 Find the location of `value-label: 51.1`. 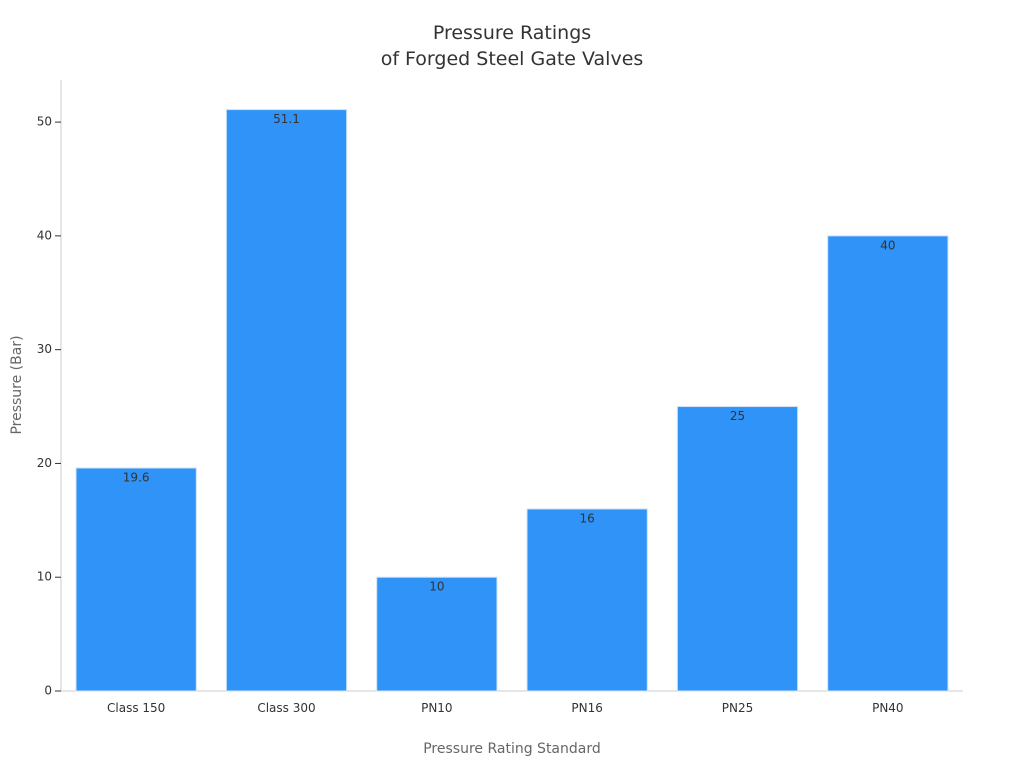

value-label: 51.1 is located at coordinates (286, 119).